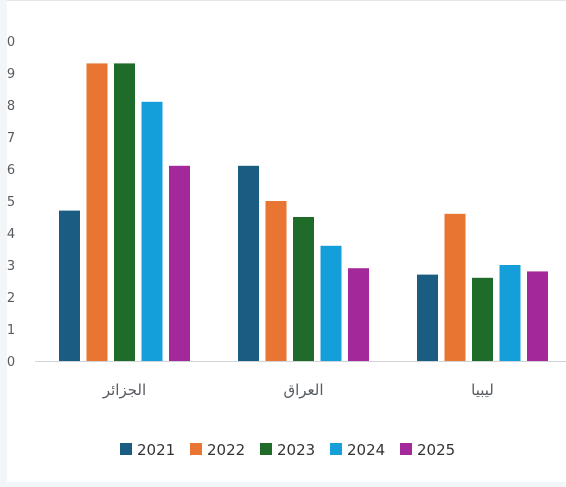 The width and height of the screenshot is (566, 487). Describe the element at coordinates (11, 330) in the screenshot. I see `y-tick-label: 1` at that location.